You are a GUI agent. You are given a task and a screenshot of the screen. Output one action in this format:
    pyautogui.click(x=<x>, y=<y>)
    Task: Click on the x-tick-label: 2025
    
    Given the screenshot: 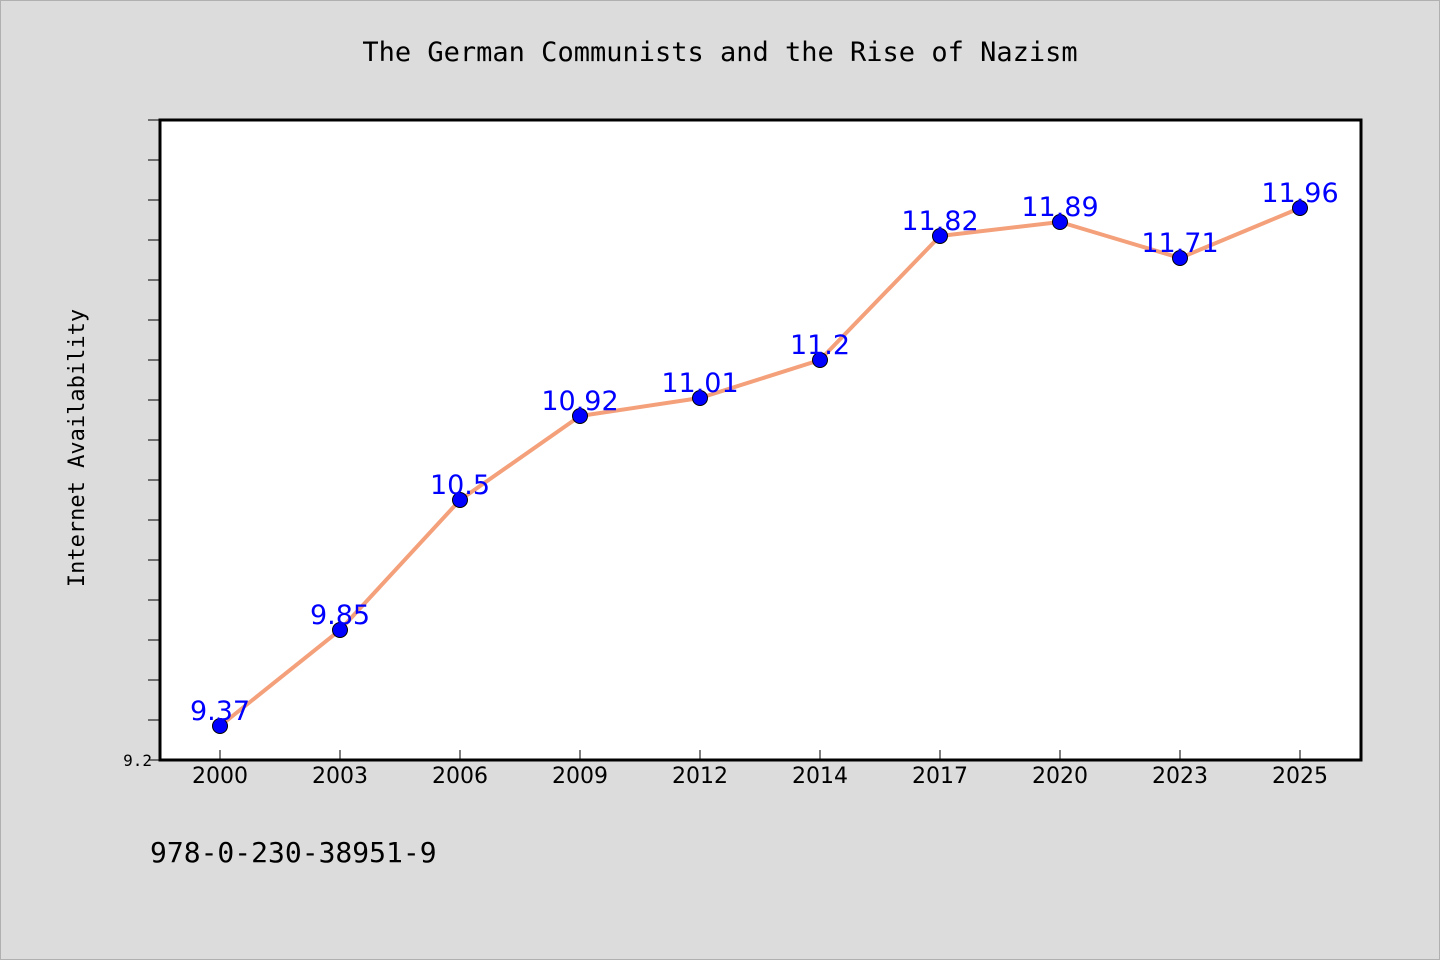 What is the action you would take?
    pyautogui.click(x=1300, y=776)
    